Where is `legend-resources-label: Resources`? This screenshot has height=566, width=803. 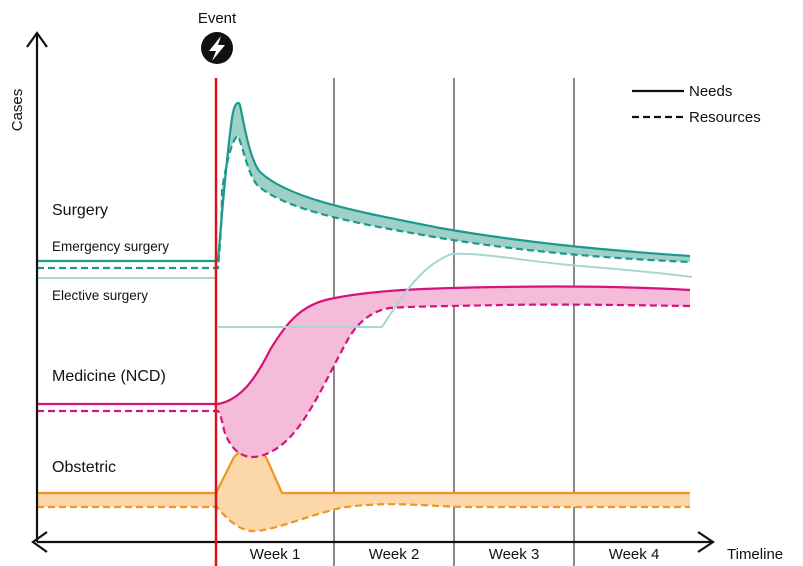 legend-resources-label: Resources is located at coordinates (725, 117).